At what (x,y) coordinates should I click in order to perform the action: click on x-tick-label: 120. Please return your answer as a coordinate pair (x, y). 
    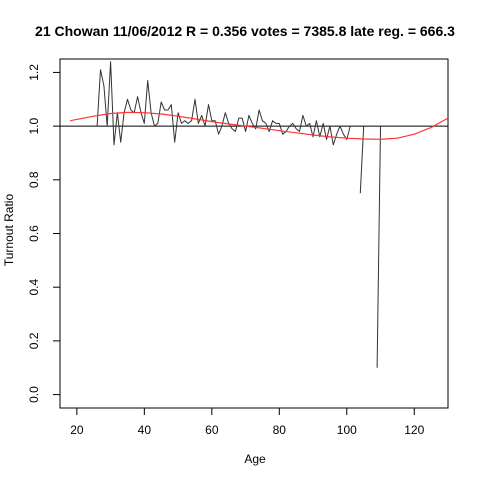
    Looking at the image, I should click on (414, 430).